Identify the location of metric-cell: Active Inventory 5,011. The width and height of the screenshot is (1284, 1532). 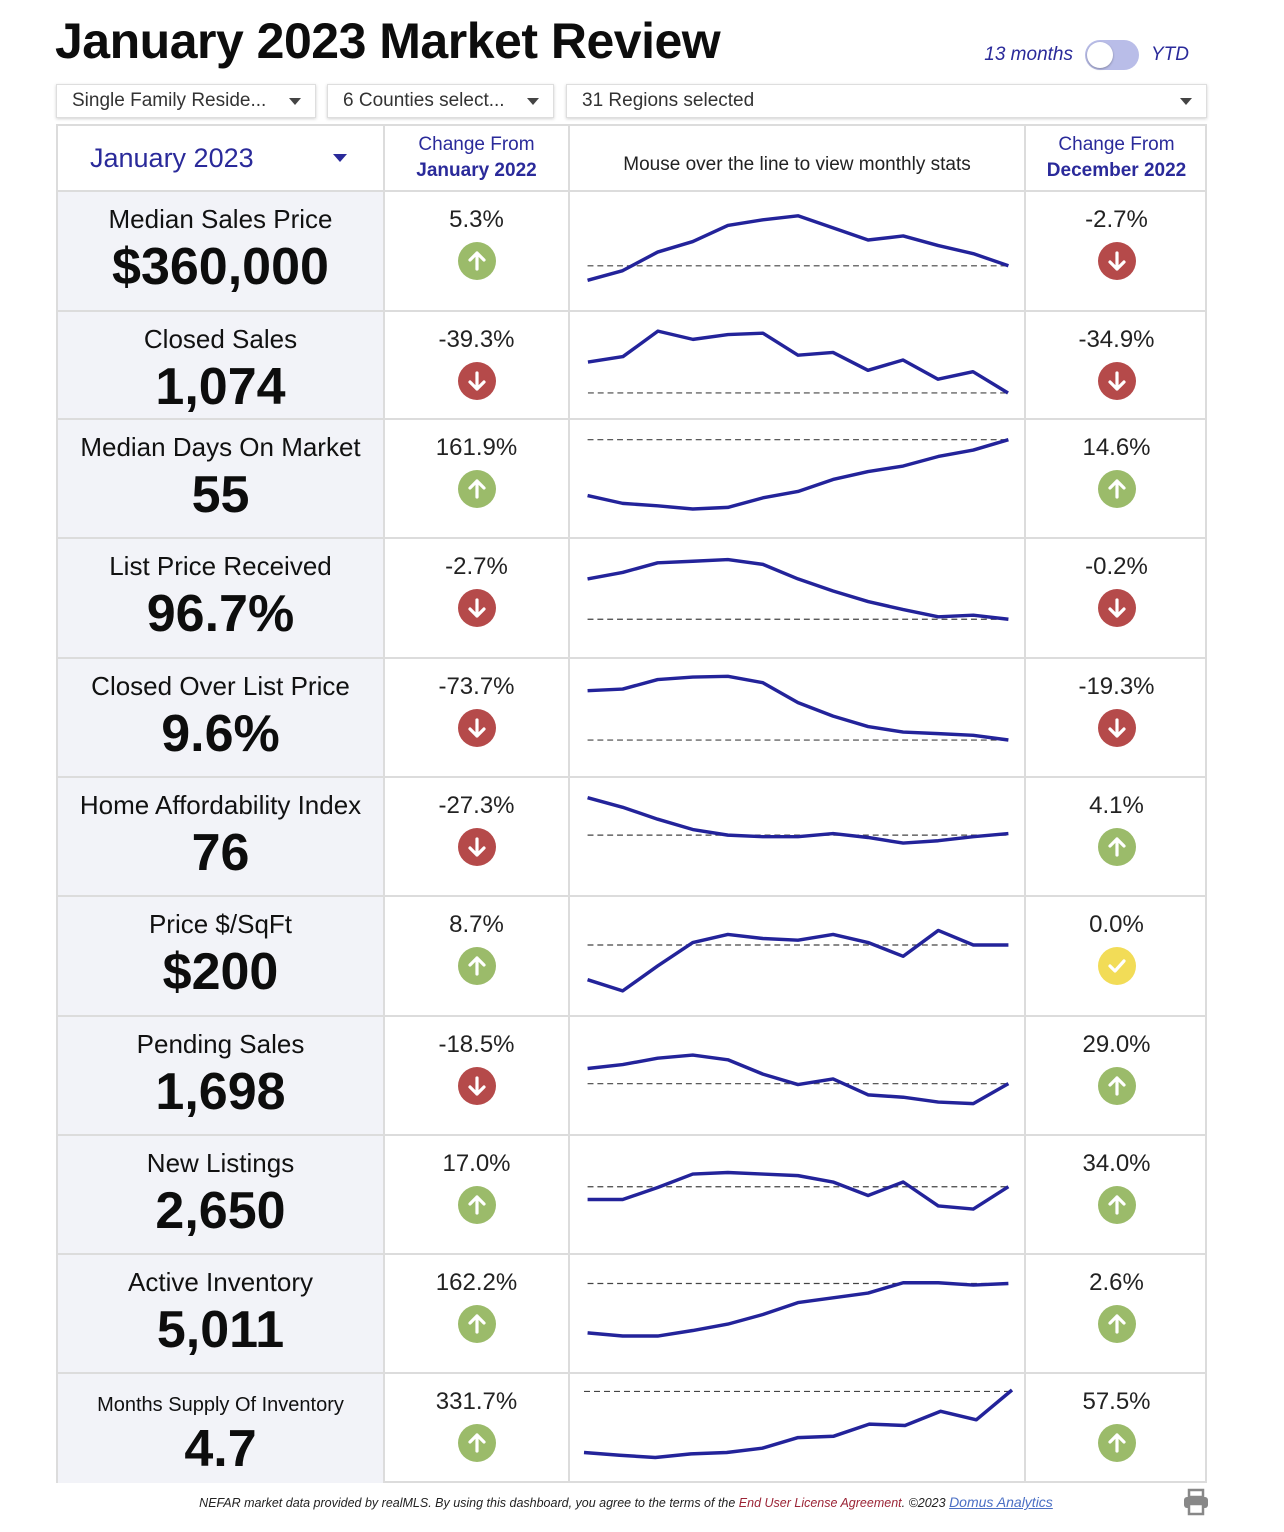
(220, 1313).